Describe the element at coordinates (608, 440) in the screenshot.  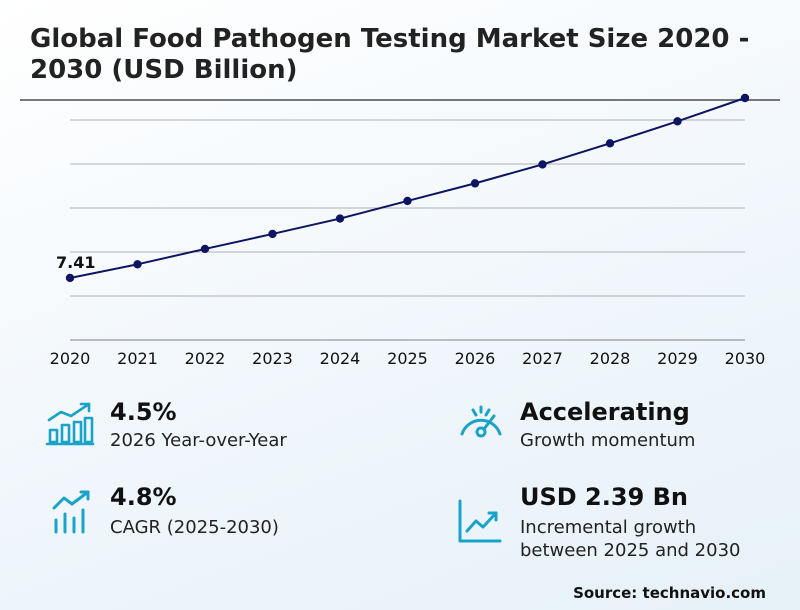
I see `stat-momentum-label: Growth momentum` at that location.